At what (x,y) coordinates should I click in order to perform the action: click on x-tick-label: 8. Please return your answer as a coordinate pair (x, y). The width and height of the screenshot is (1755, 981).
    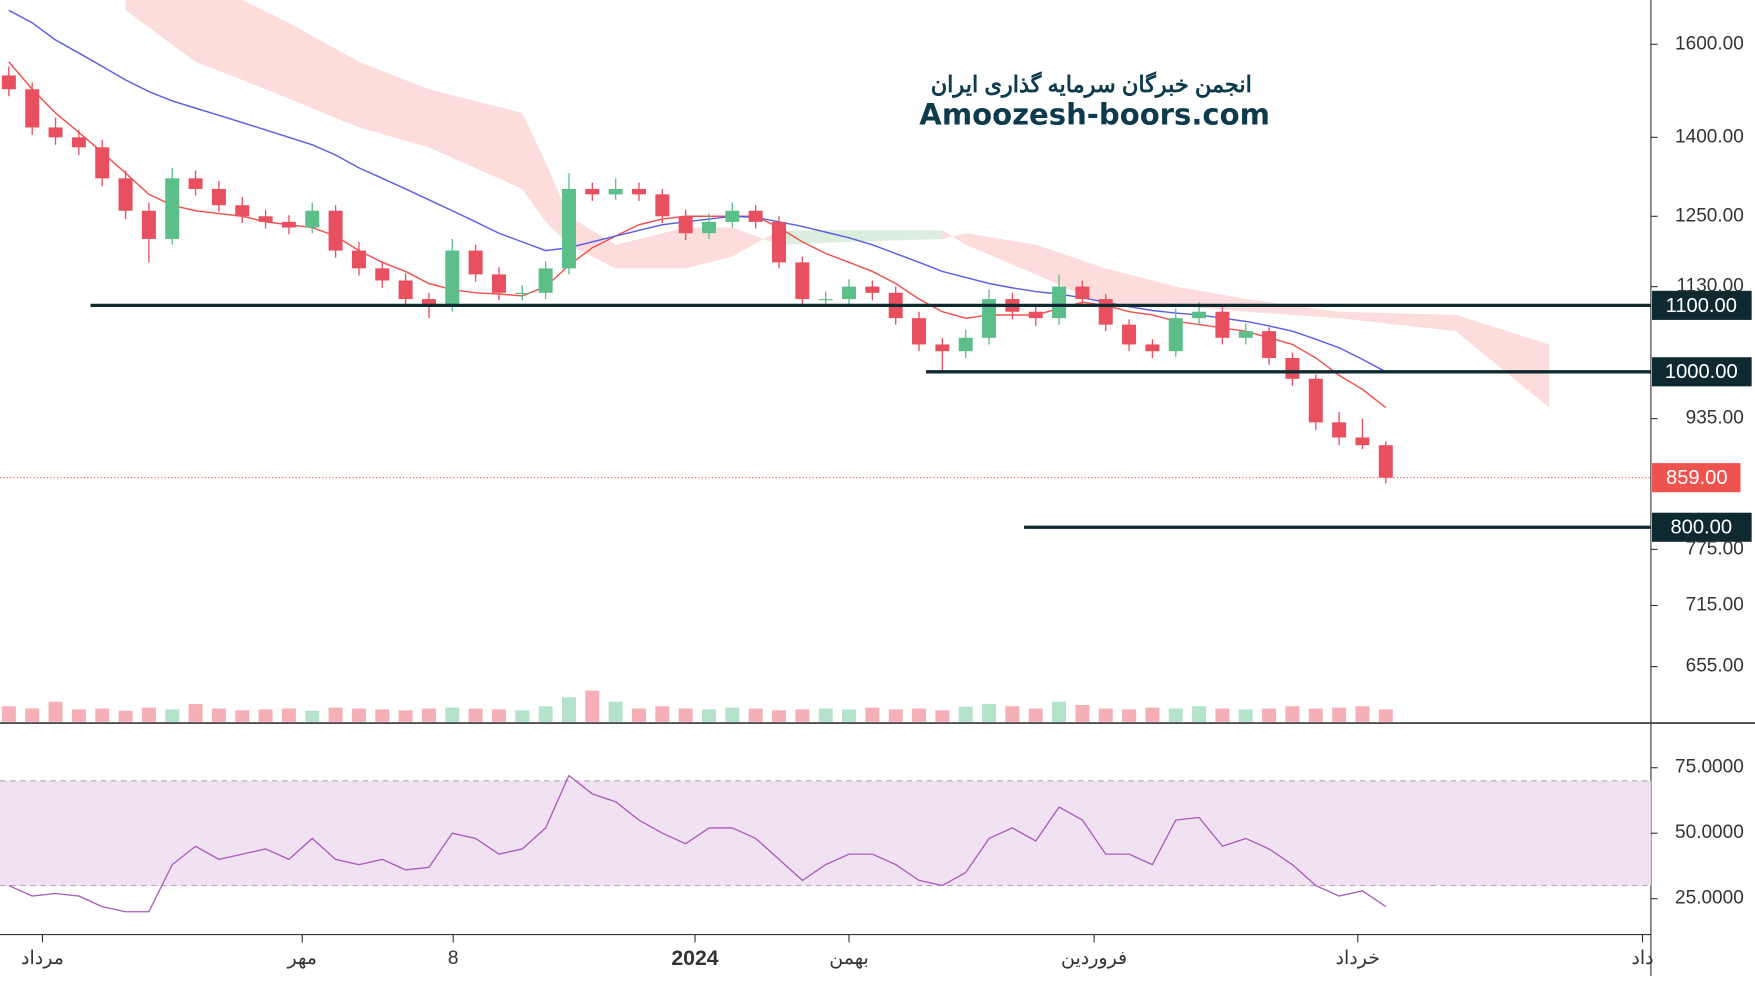
    Looking at the image, I should click on (453, 958).